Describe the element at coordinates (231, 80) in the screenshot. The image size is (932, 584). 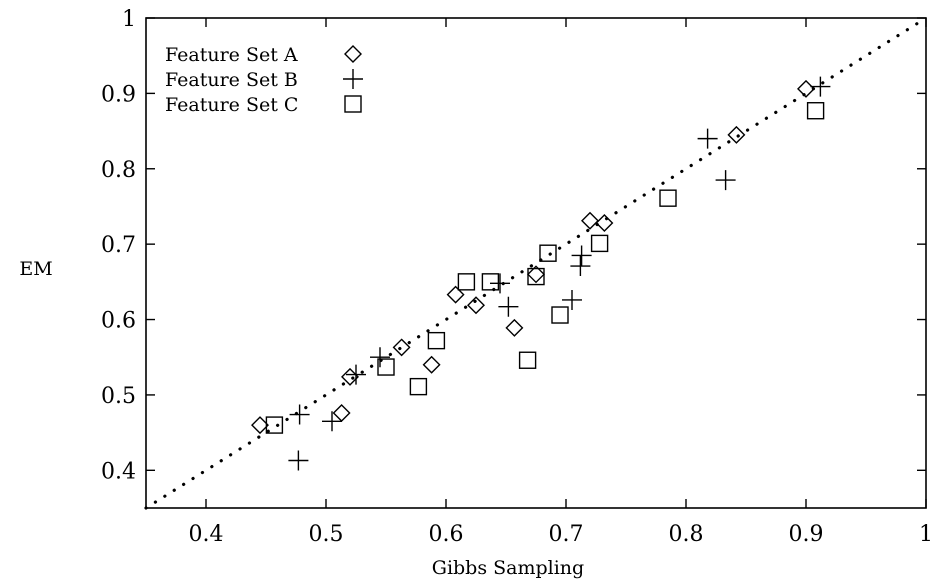
I see `legend-label: Feature Set B` at that location.